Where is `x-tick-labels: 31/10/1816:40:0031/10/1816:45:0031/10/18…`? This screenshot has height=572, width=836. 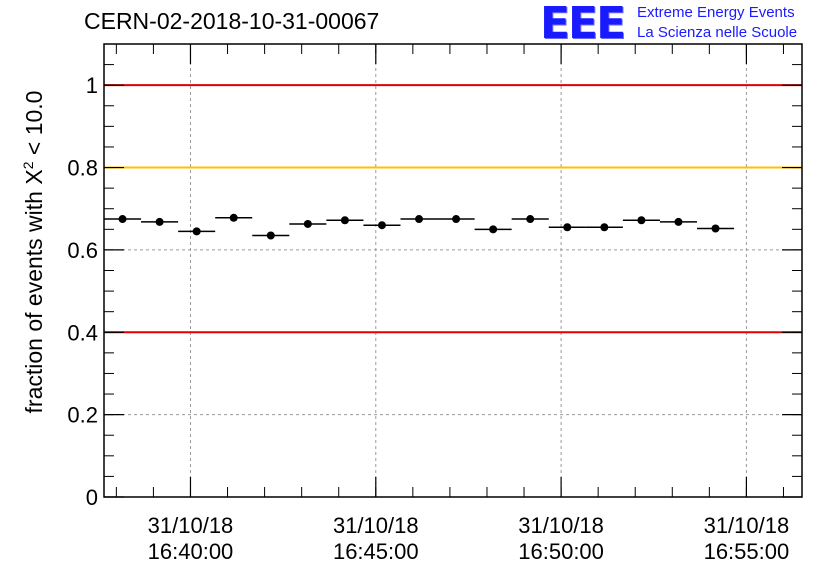
x-tick-labels: 31/10/1816:40:0031/10/1816:45:0031/10/18… is located at coordinates (469, 538).